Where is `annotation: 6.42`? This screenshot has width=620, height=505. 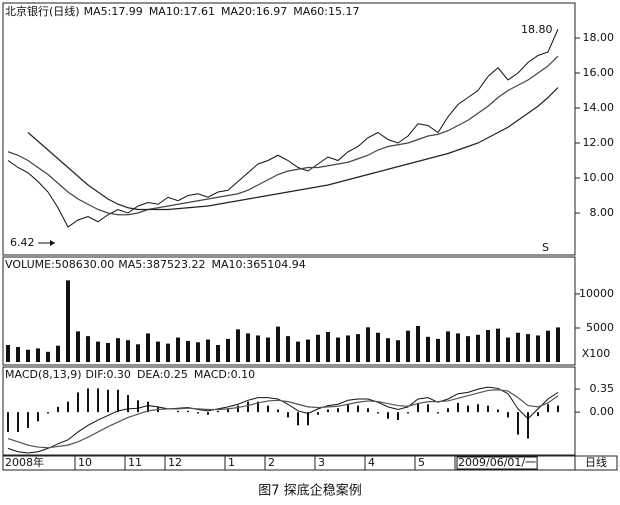 annotation: 6.42 is located at coordinates (22, 242).